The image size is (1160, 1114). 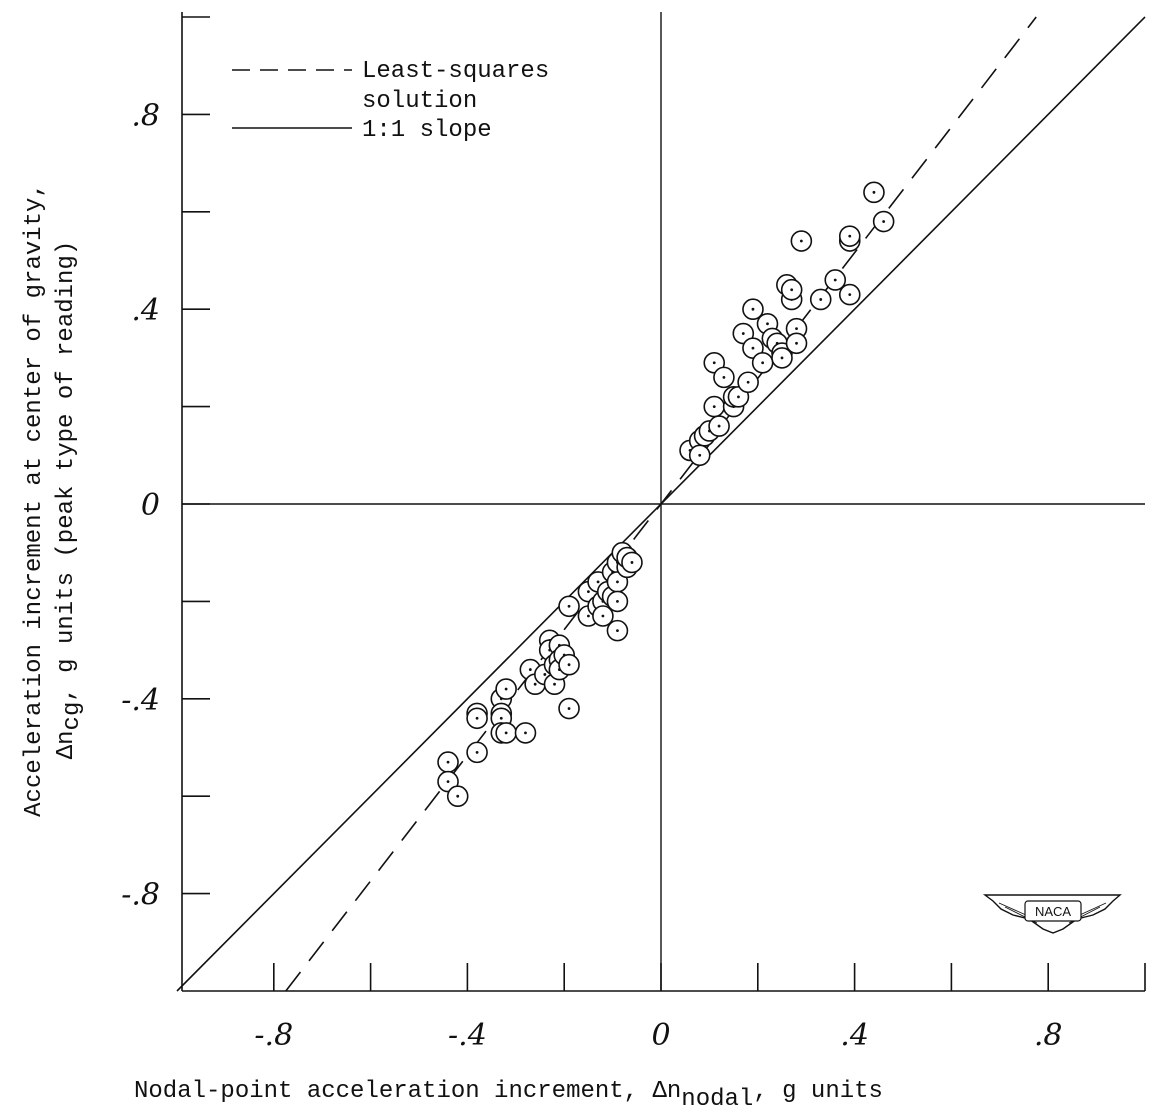 I want to click on x-tick-label: .4, so click(x=854, y=1035).